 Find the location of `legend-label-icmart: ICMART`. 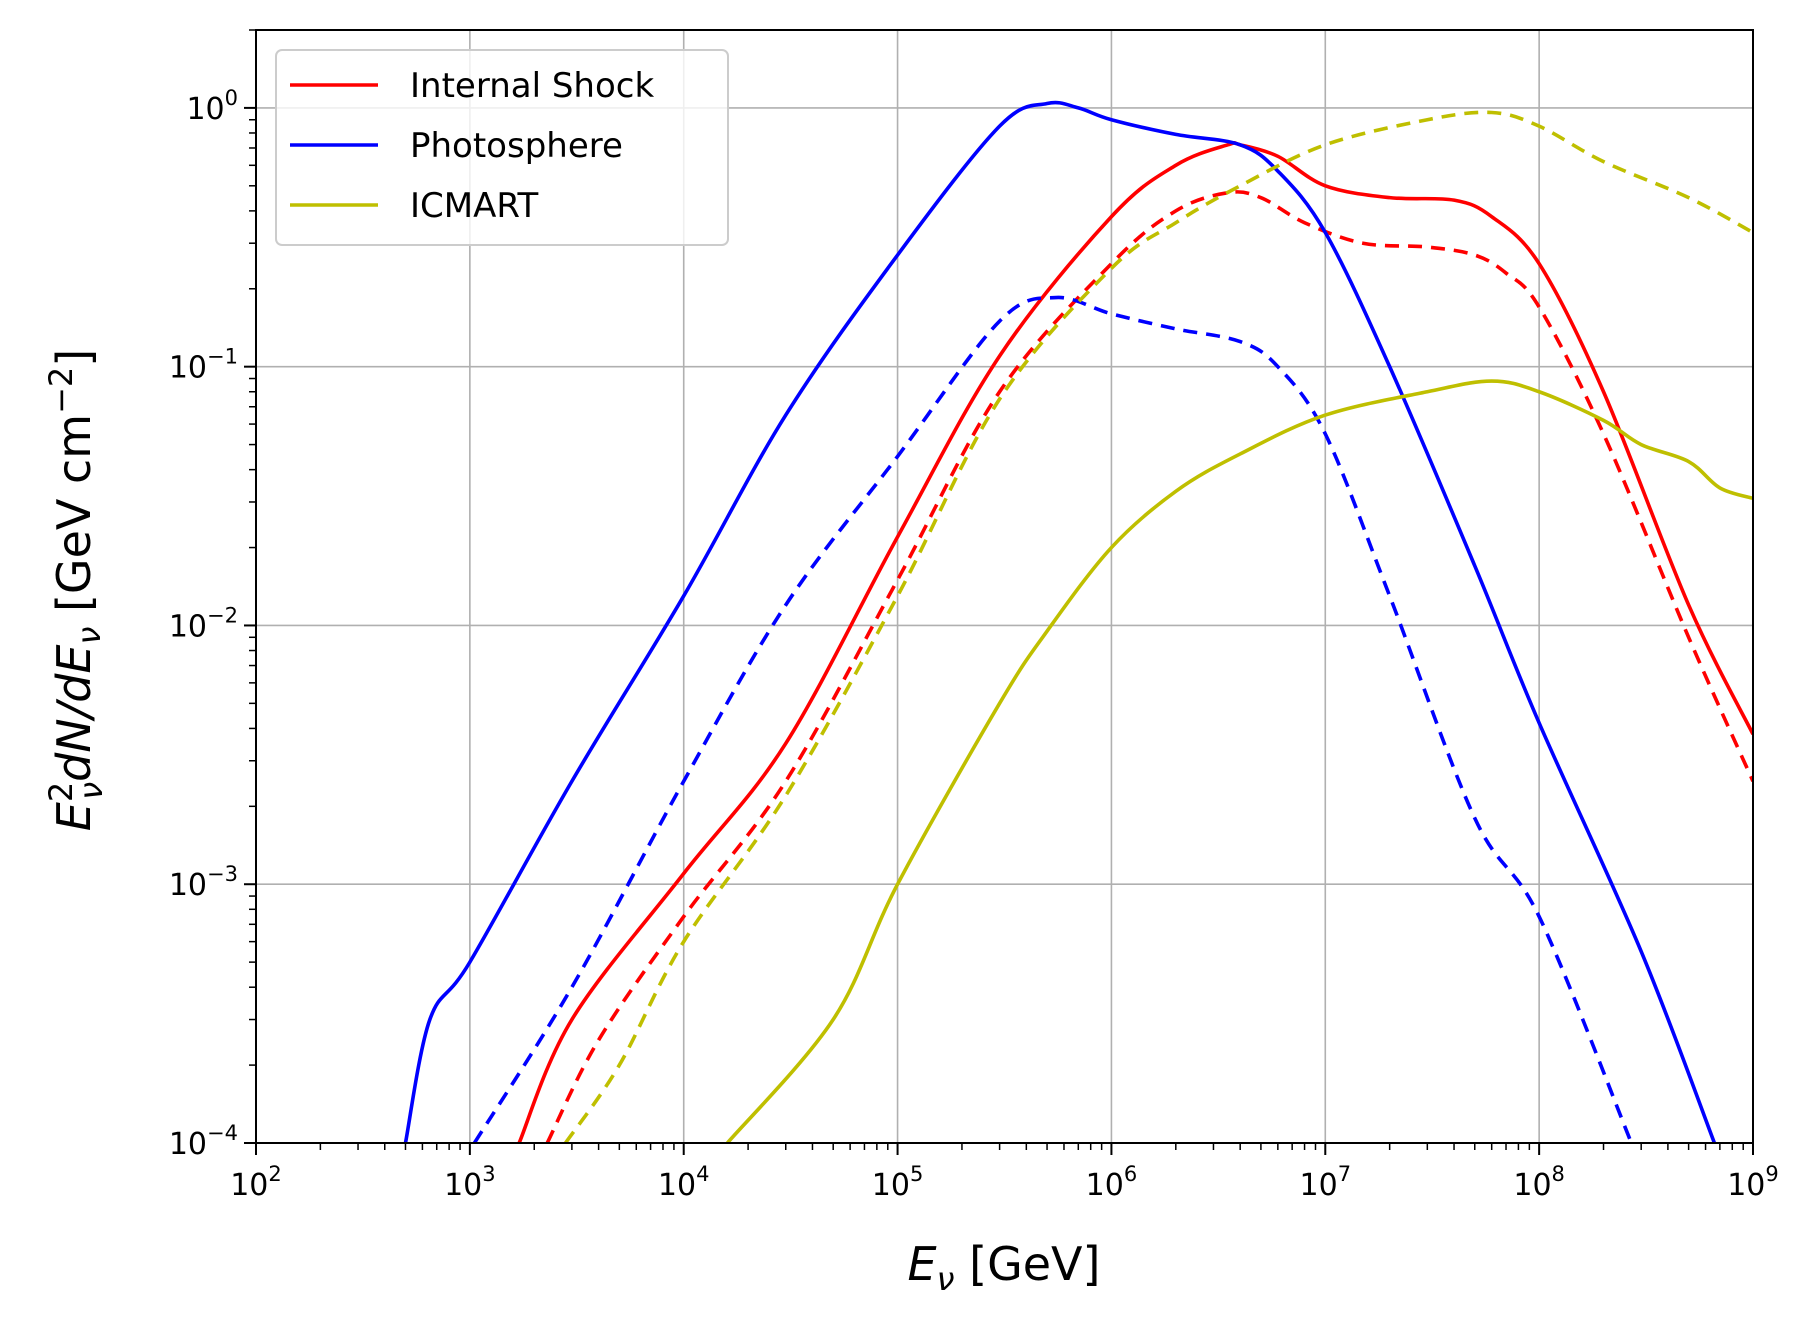

legend-label-icmart: ICMART is located at coordinates (474, 206).